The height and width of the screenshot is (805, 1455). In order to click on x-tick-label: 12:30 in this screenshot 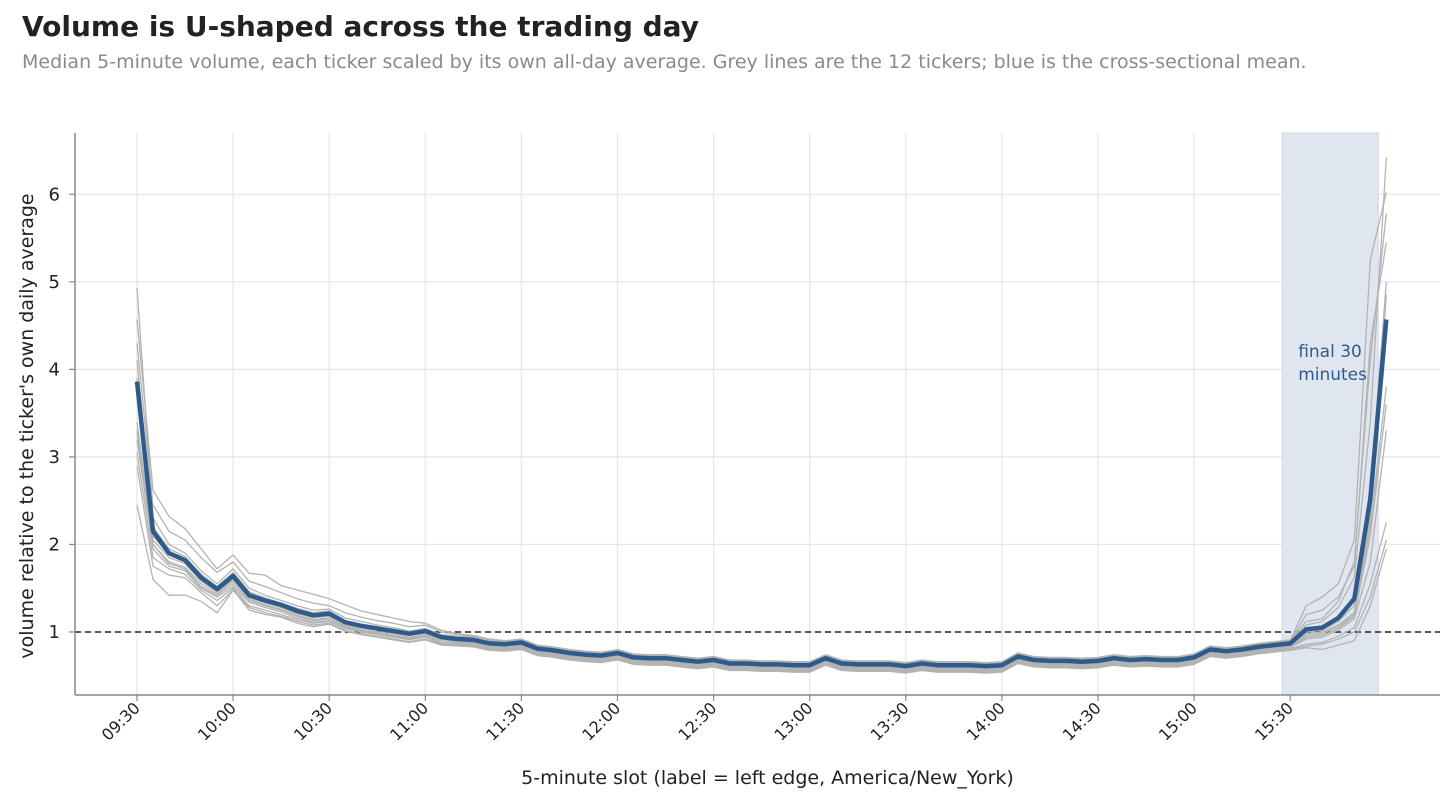, I will do `click(697, 721)`.